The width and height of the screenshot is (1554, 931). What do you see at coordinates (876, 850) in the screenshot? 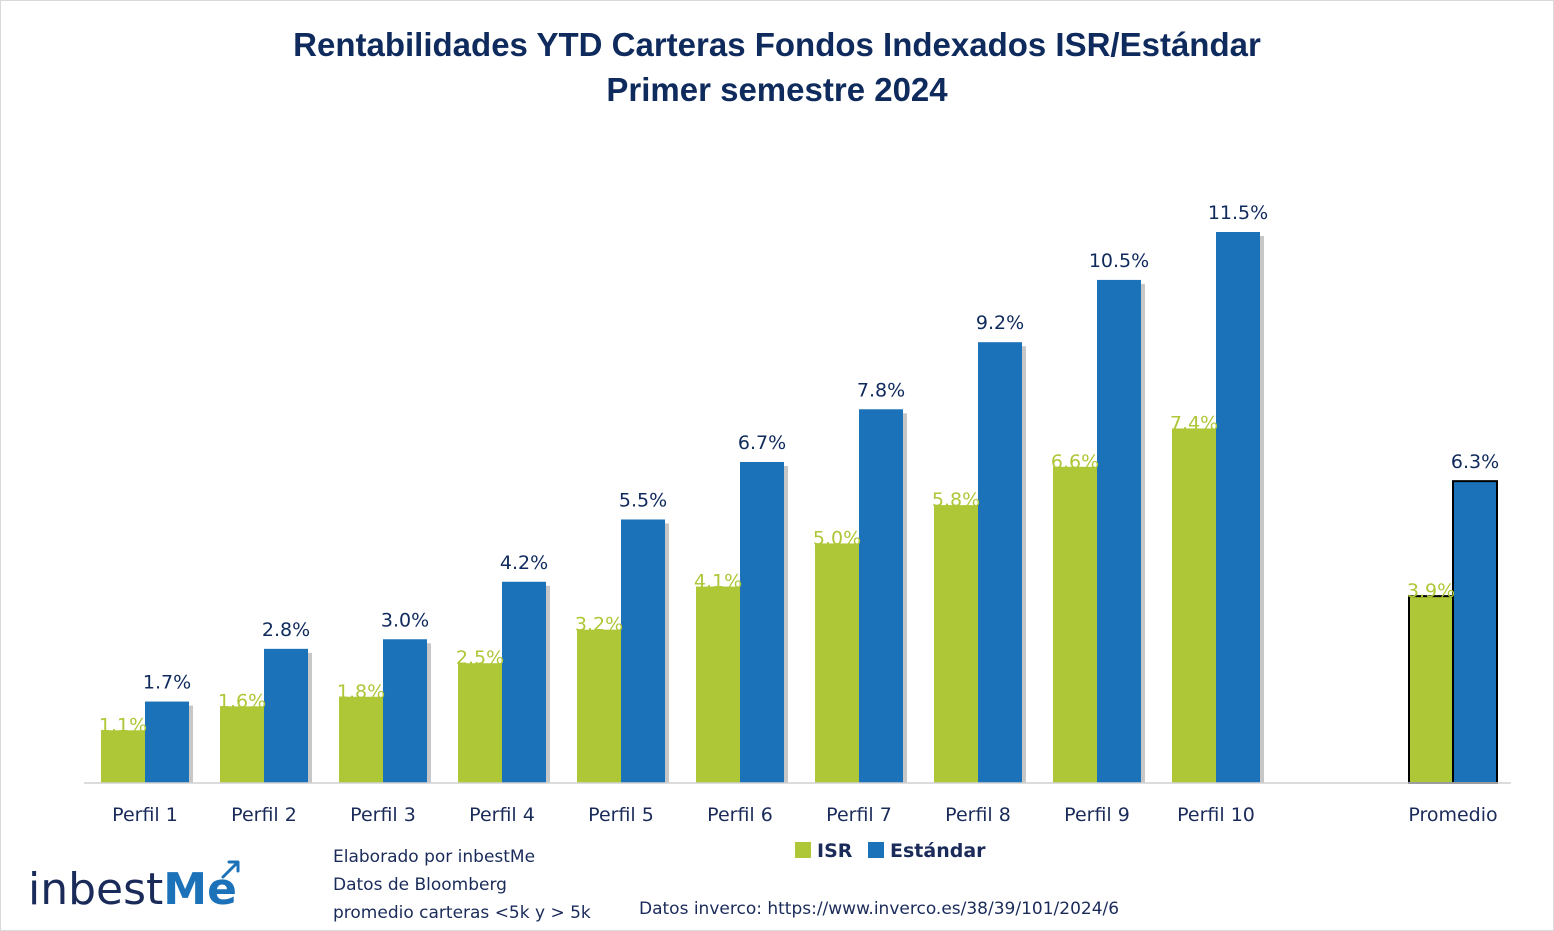
I see `legend-swatch-estandar` at bounding box center [876, 850].